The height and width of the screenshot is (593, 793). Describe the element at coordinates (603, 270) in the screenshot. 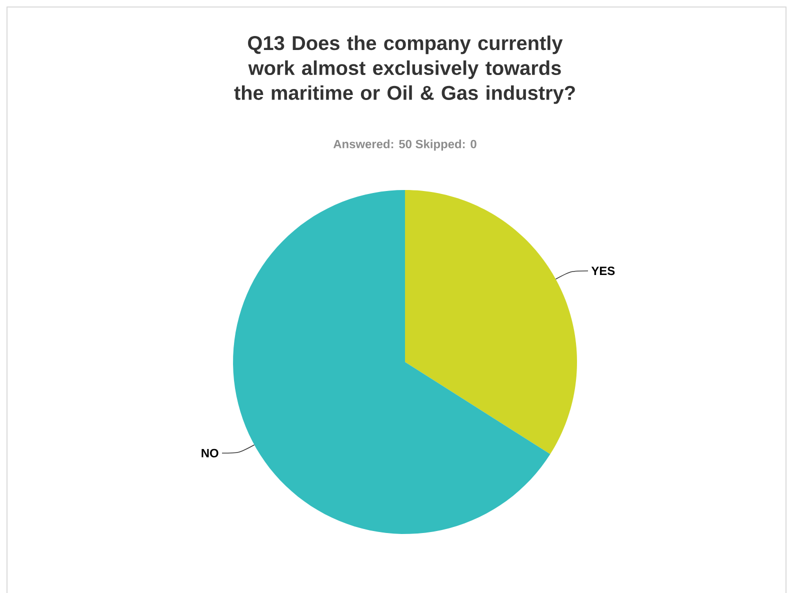

I see `slice-label: YES` at that location.